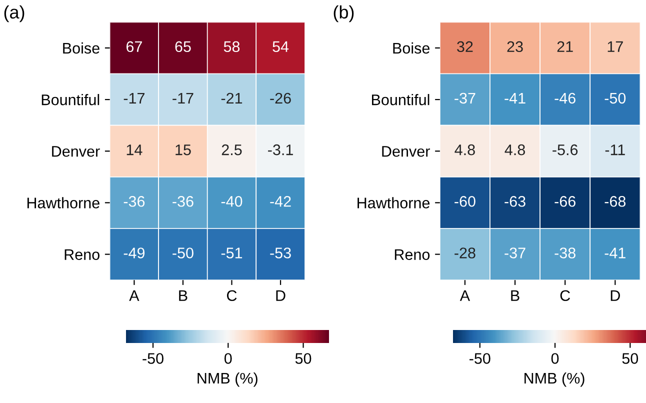  What do you see at coordinates (14, 13) in the screenshot?
I see `chart-title: (a)` at bounding box center [14, 13].